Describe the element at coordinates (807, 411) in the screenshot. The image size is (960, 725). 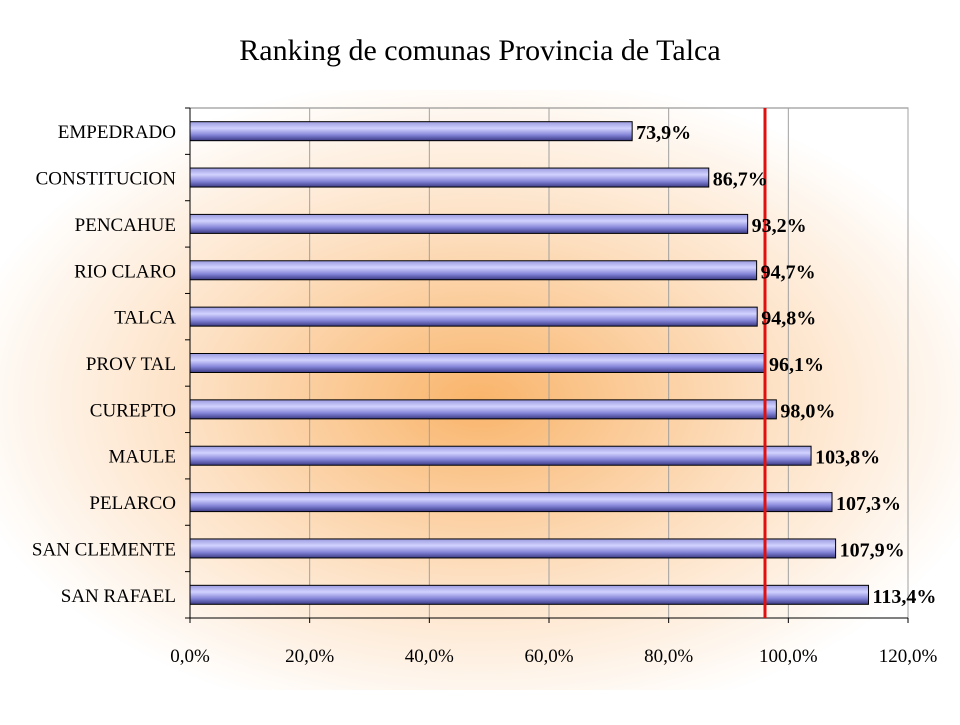
I see `data-label: 98,0%` at that location.